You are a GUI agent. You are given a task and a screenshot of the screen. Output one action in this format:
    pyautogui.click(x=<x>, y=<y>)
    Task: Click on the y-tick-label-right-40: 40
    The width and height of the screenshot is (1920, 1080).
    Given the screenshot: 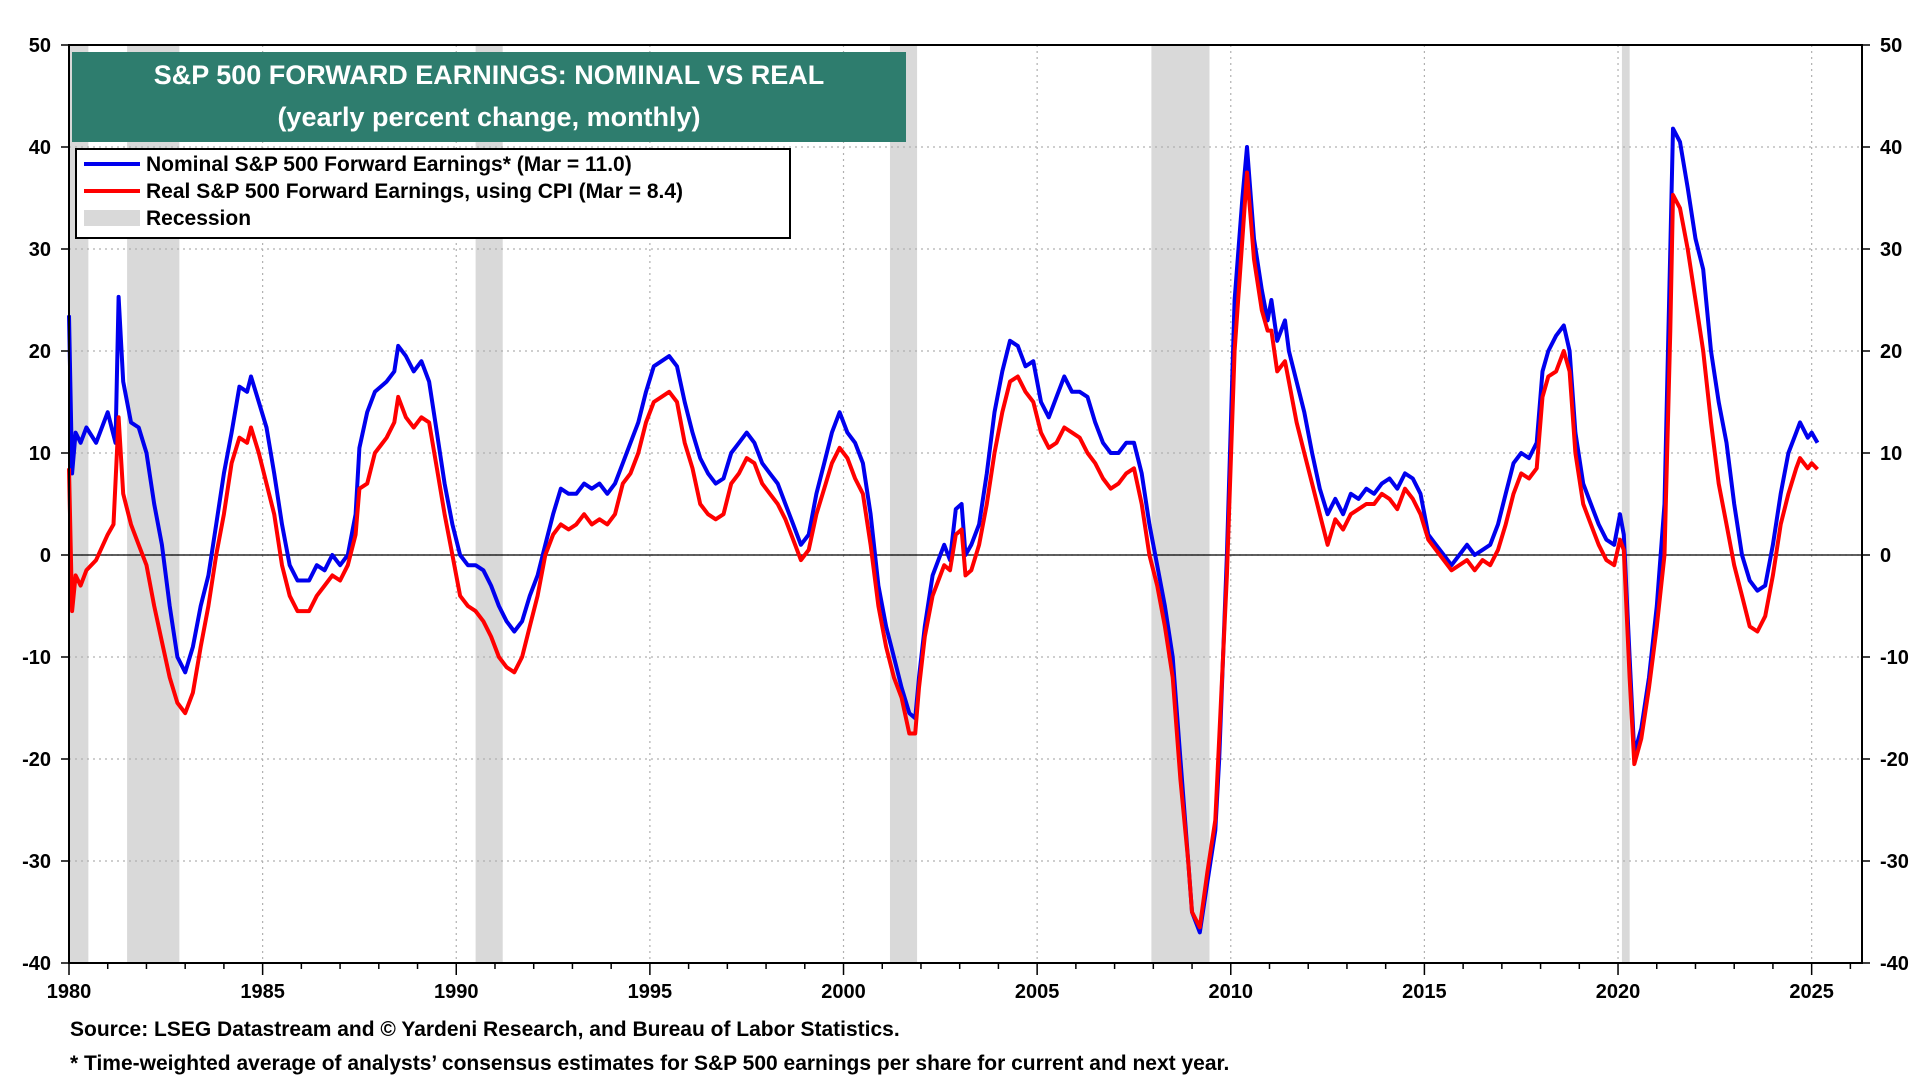 What is the action you would take?
    pyautogui.click(x=1891, y=148)
    